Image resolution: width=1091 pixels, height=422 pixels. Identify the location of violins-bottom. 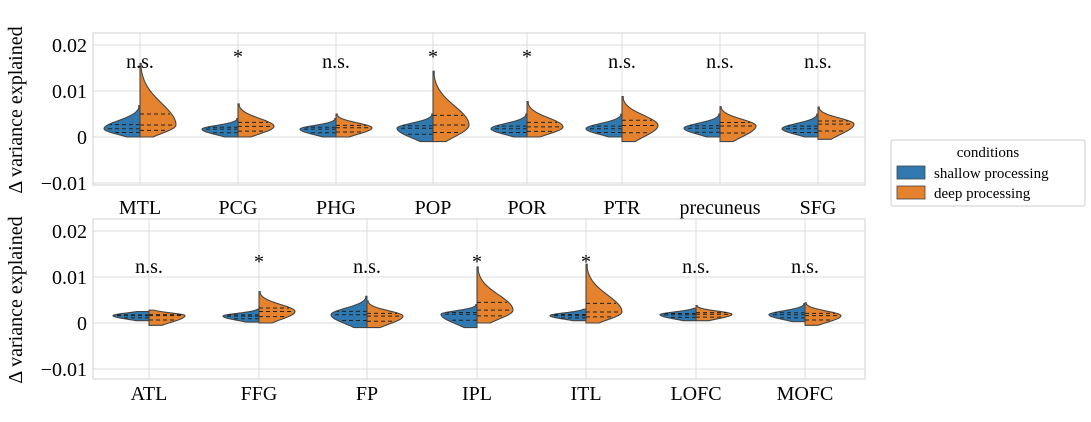
(477, 296).